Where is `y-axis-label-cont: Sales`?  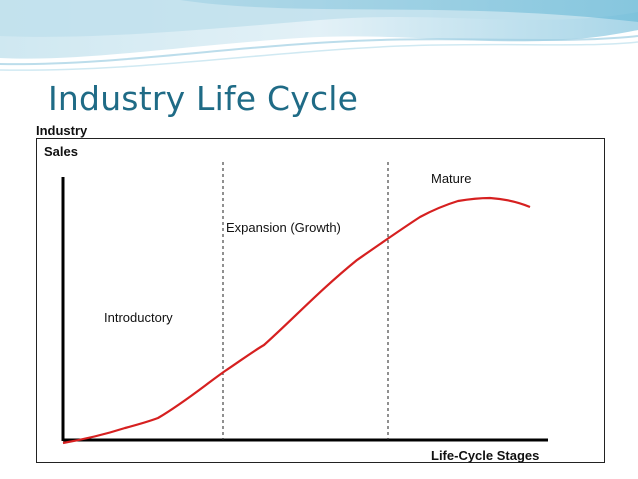 y-axis-label-cont: Sales is located at coordinates (61, 151).